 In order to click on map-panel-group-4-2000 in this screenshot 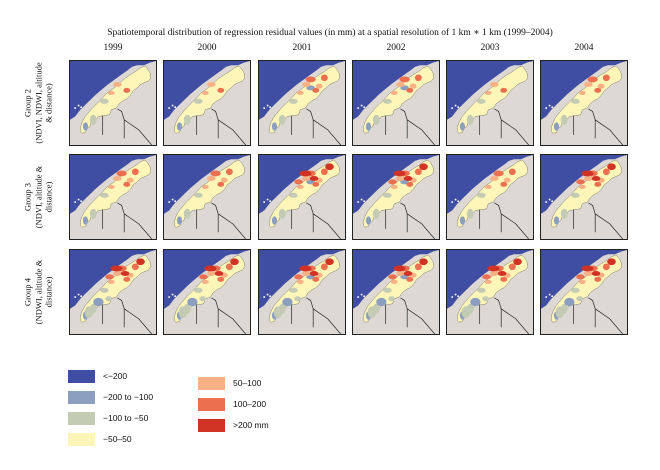, I will do `click(207, 292)`.